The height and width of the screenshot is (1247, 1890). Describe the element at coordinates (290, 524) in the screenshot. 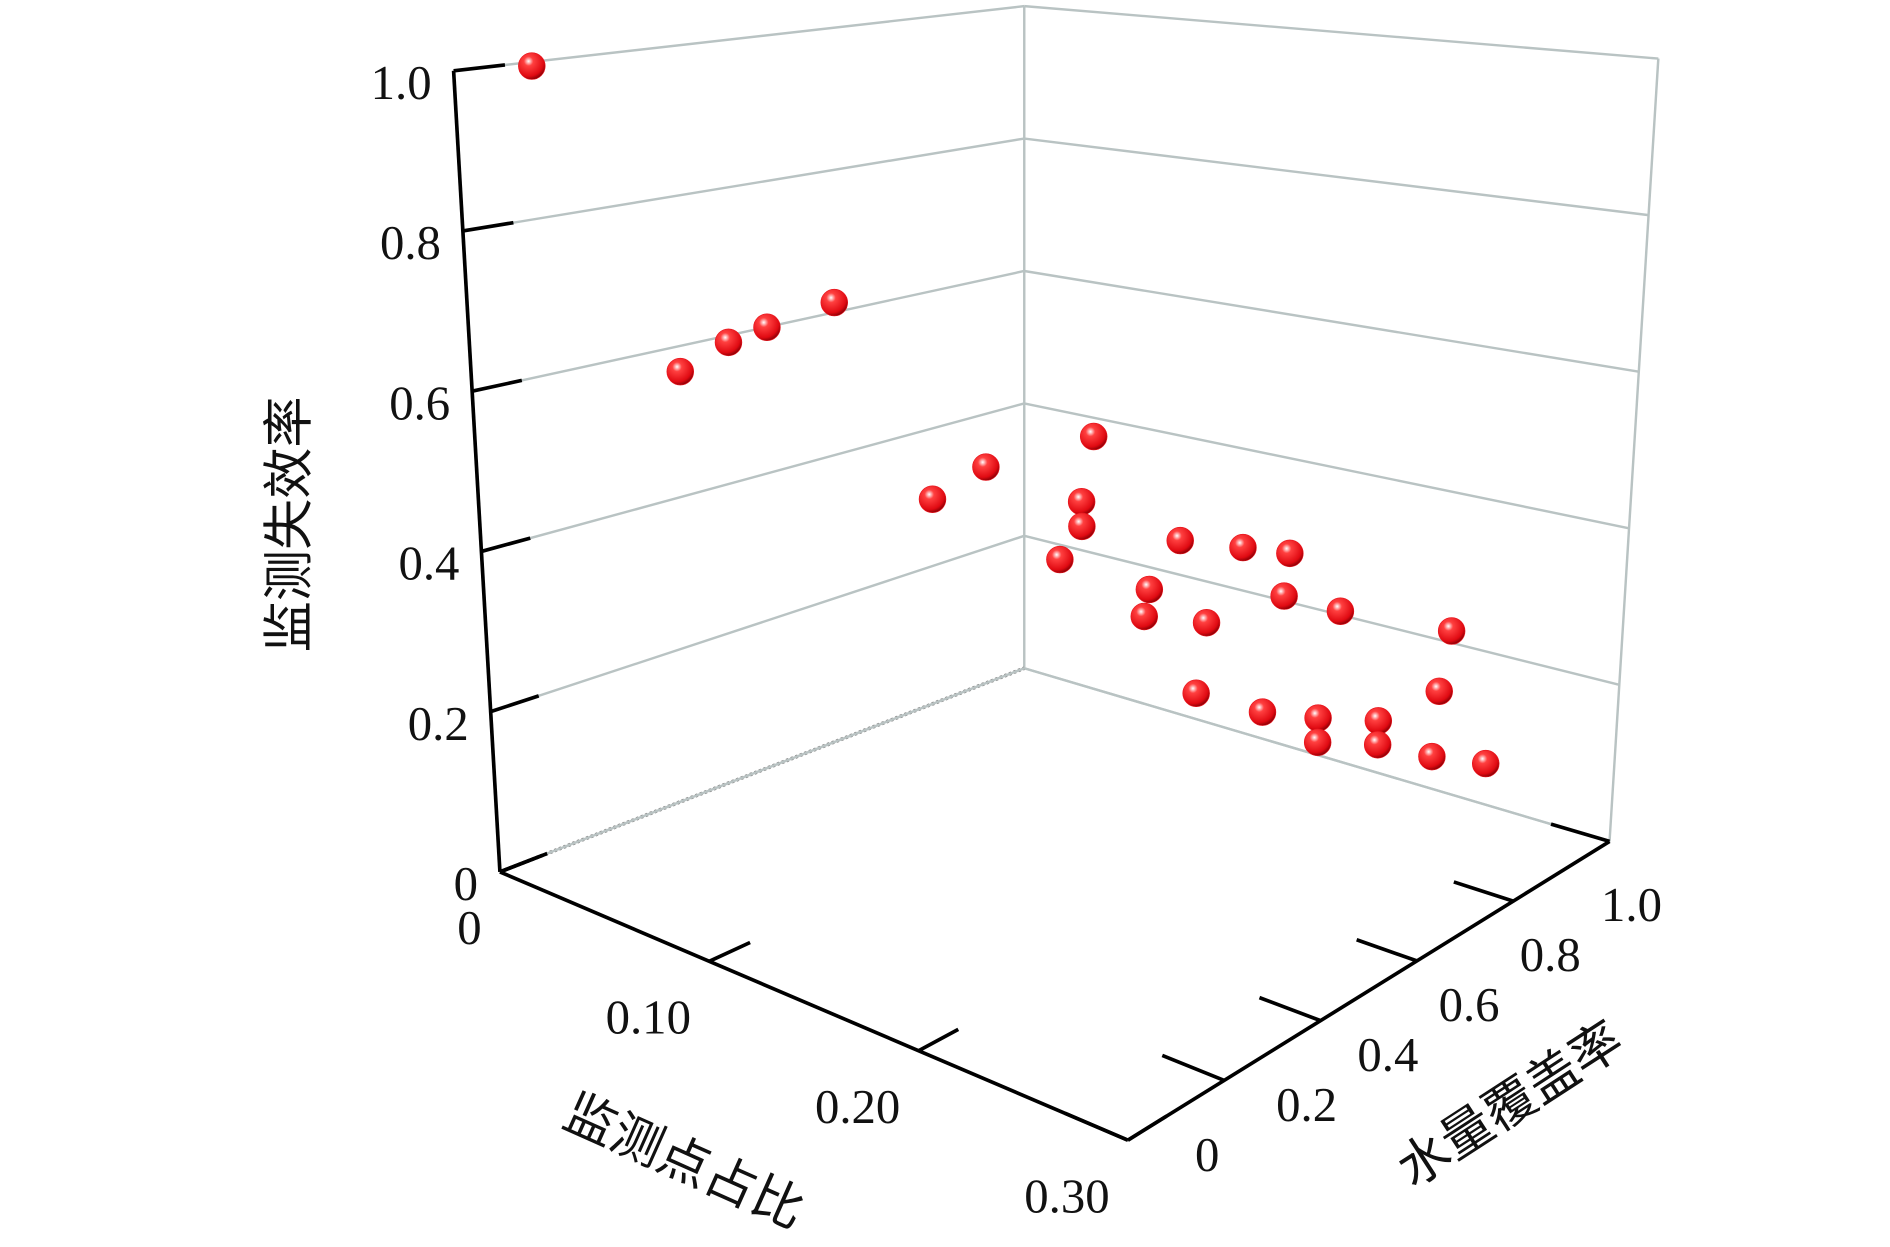

I see `z-axis-title: 监测失效率` at that location.